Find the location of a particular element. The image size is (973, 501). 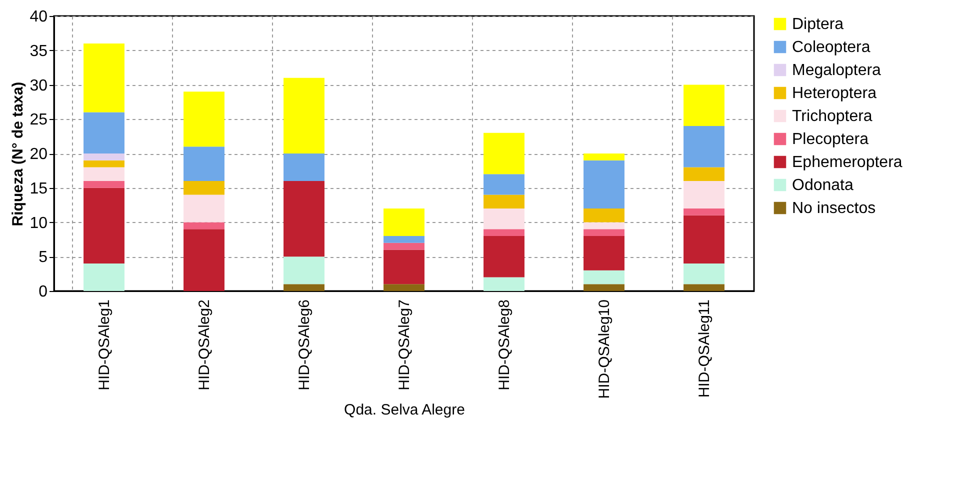

legend-label: Trichoptera is located at coordinates (832, 116).